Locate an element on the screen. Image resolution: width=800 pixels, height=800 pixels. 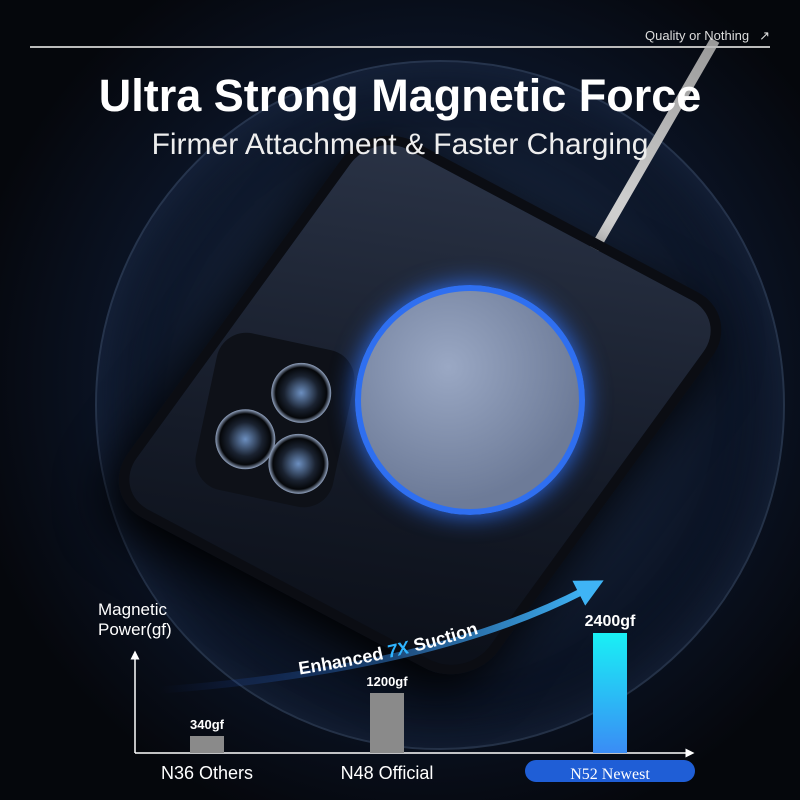
annotation: Enhanced 7X Suction is located at coordinates (388, 648).